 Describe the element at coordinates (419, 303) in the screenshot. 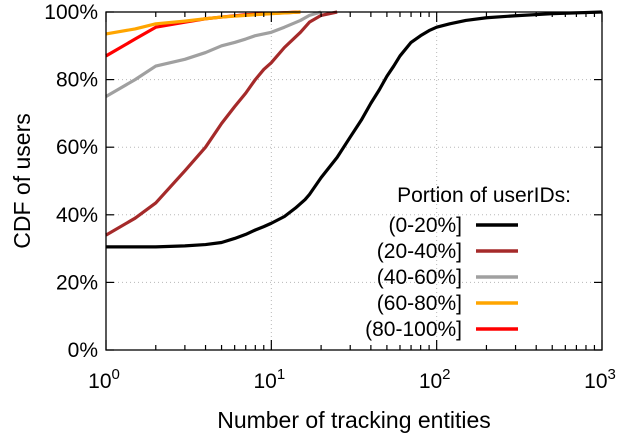

I see `legend-label: (60-80%]` at that location.